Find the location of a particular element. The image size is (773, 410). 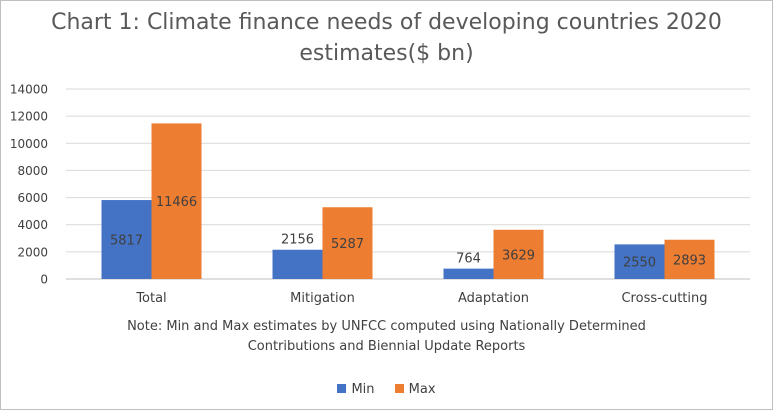

data-label: 11466 is located at coordinates (176, 202).